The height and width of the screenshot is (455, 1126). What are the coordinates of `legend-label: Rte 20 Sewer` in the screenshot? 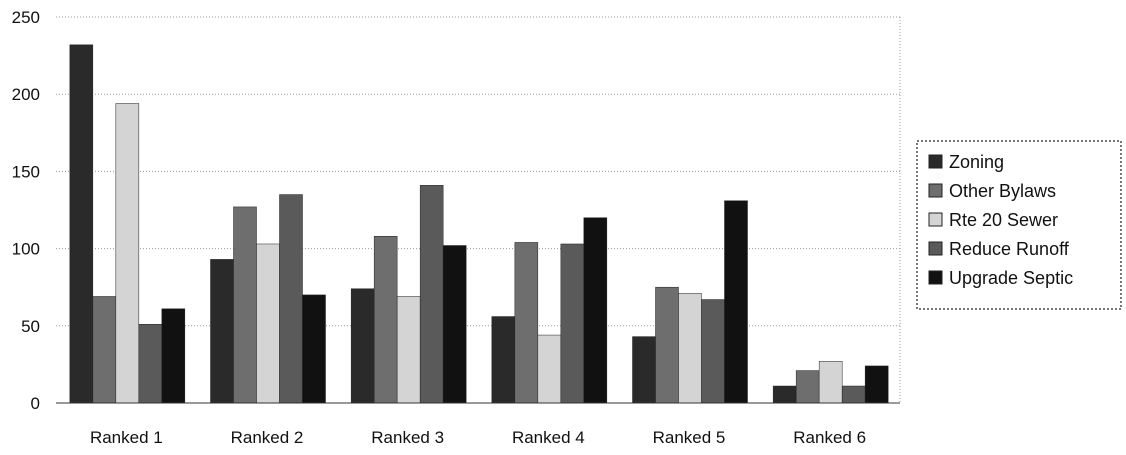 It's located at (1003, 220).